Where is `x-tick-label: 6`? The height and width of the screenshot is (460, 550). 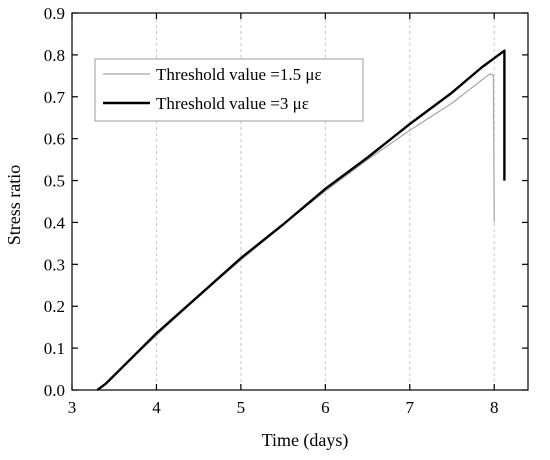 x-tick-label: 6 is located at coordinates (325, 407).